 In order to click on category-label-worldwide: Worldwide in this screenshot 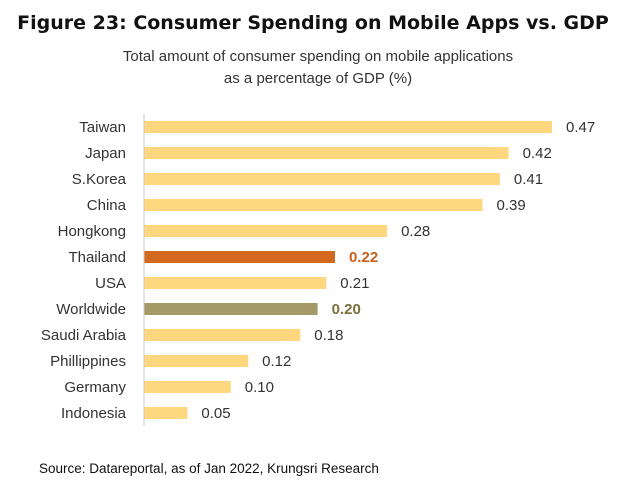, I will do `click(91, 309)`.